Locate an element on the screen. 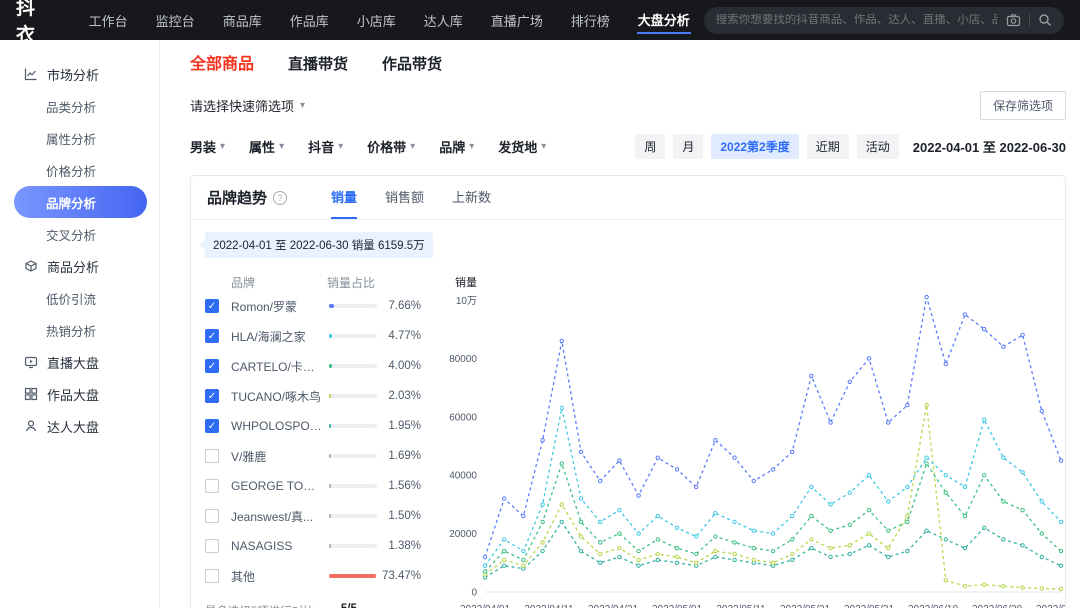  sidebar-item-8: 热销分析 is located at coordinates (79, 330).